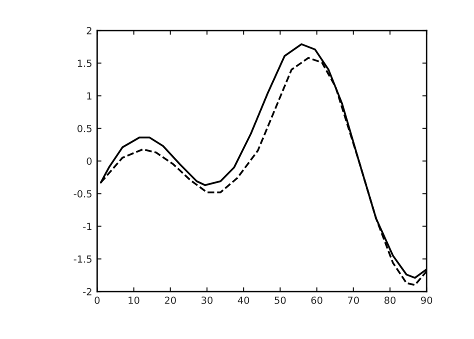  Describe the element at coordinates (97, 300) in the screenshot. I see `x-tick-label: 0` at that location.